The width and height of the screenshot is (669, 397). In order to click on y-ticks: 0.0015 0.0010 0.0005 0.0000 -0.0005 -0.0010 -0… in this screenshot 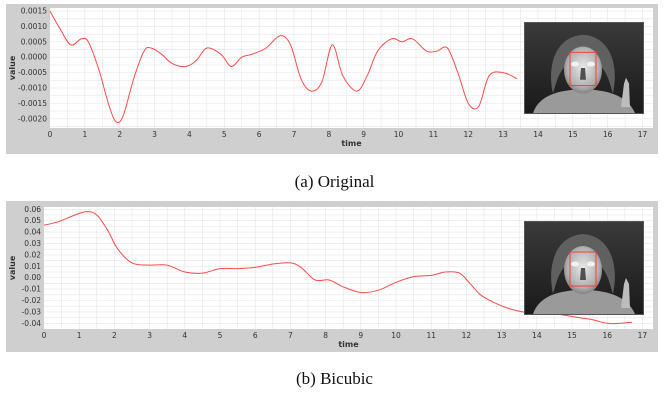, I will do `click(32, 65)`.